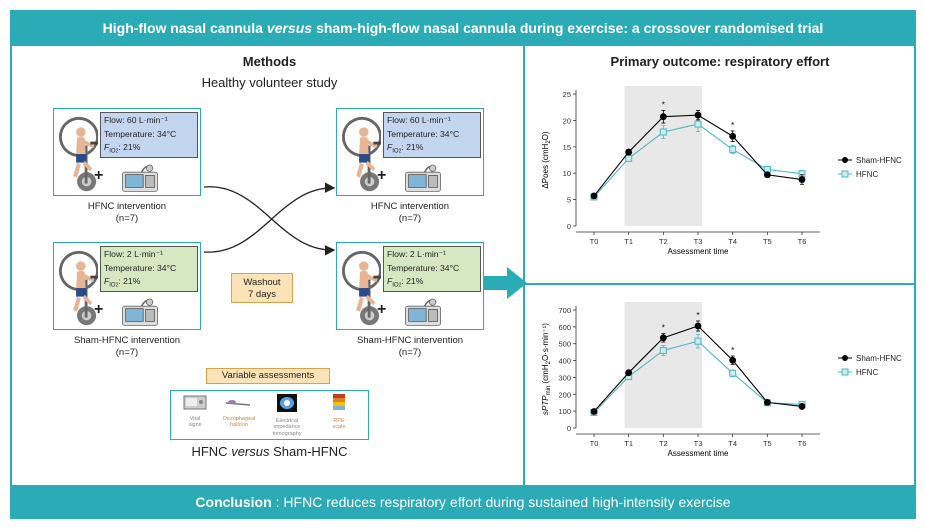 The image size is (926, 529). Describe the element at coordinates (564, 327) in the screenshot. I see `y-tick-label: 600` at that location.